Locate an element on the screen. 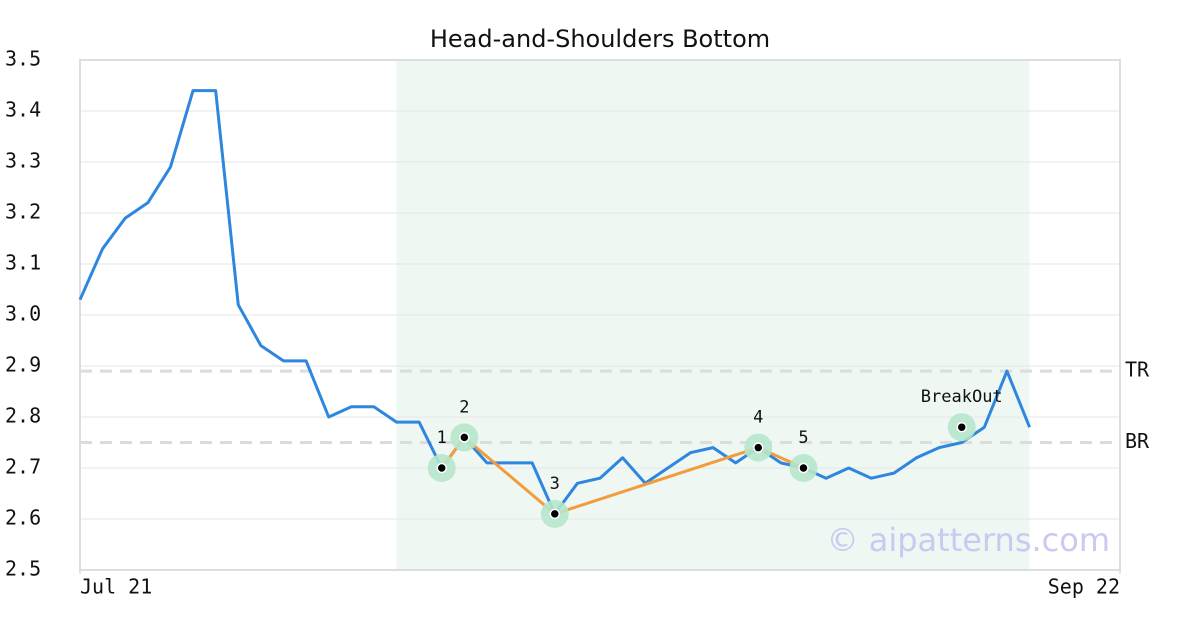  y-tick-label: 2.6 is located at coordinates (23, 518).